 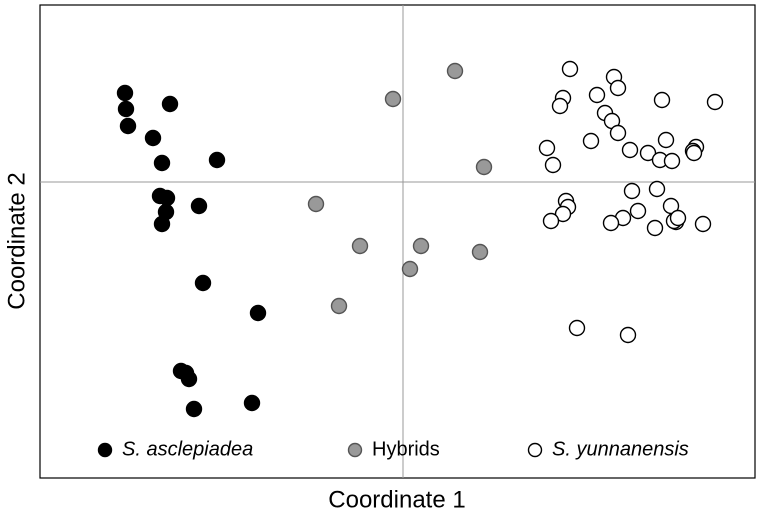 I want to click on y-axis-label: Coordinate 2, so click(x=16, y=240).